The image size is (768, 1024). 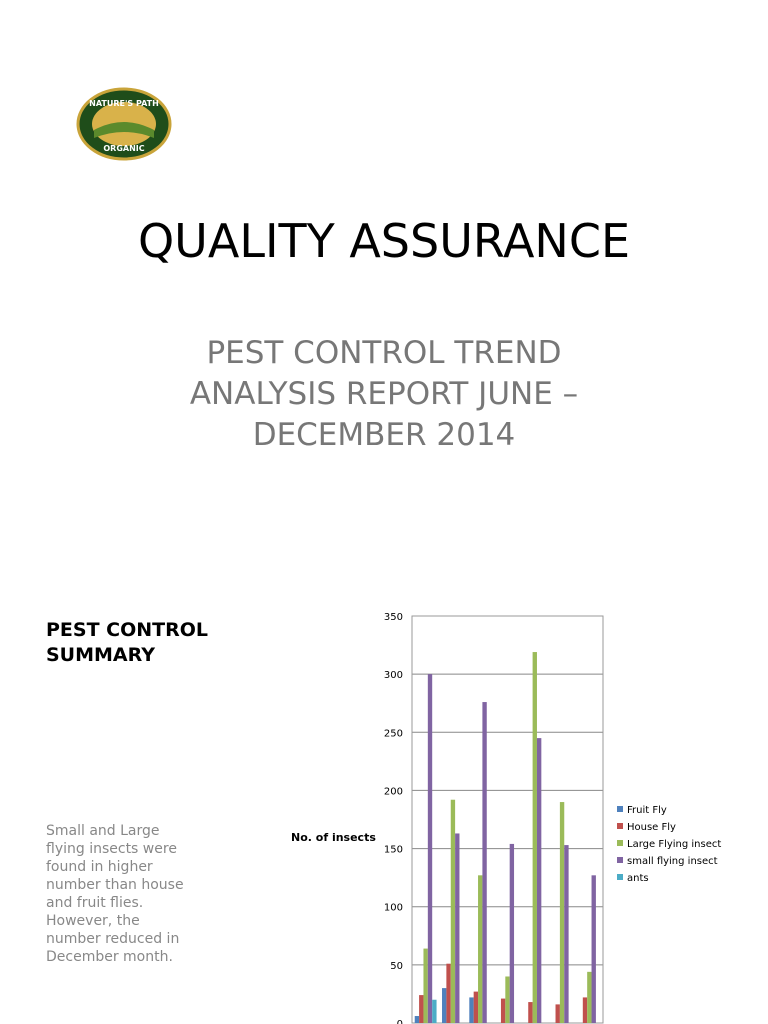 What do you see at coordinates (100, 655) in the screenshot?
I see `heading-line: SUMMARY` at bounding box center [100, 655].